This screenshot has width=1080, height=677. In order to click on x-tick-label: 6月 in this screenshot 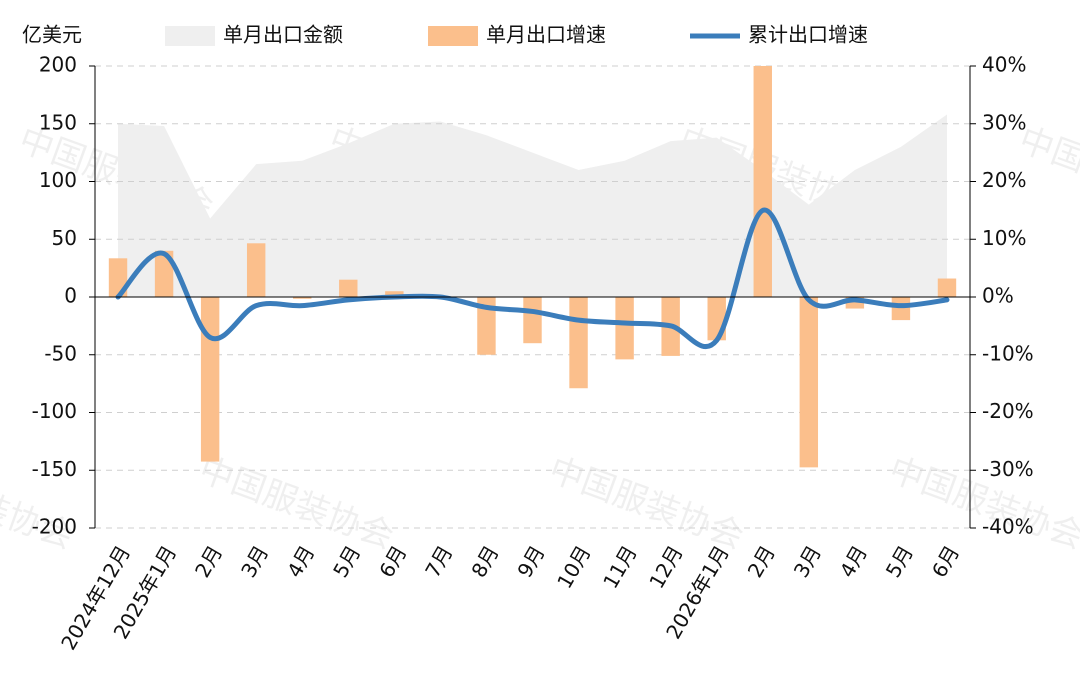, I will do `click(945, 561)`.